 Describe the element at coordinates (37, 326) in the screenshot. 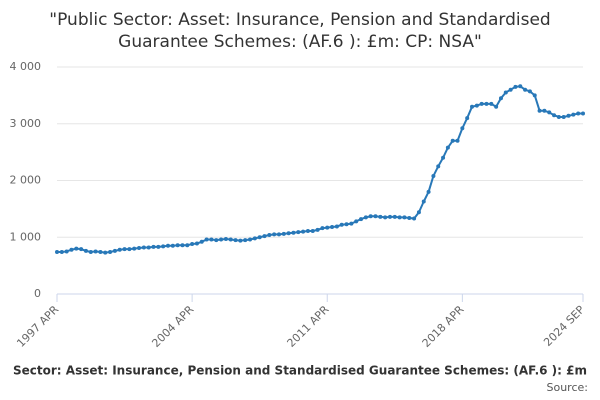

I see `x-tick-label: 1997 APR` at that location.